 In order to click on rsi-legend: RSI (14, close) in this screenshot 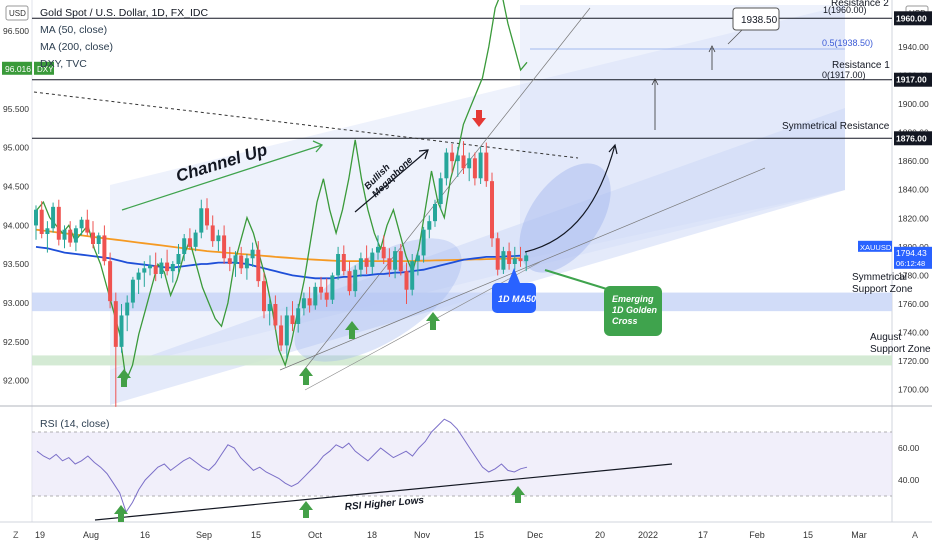, I will do `click(75, 424)`.